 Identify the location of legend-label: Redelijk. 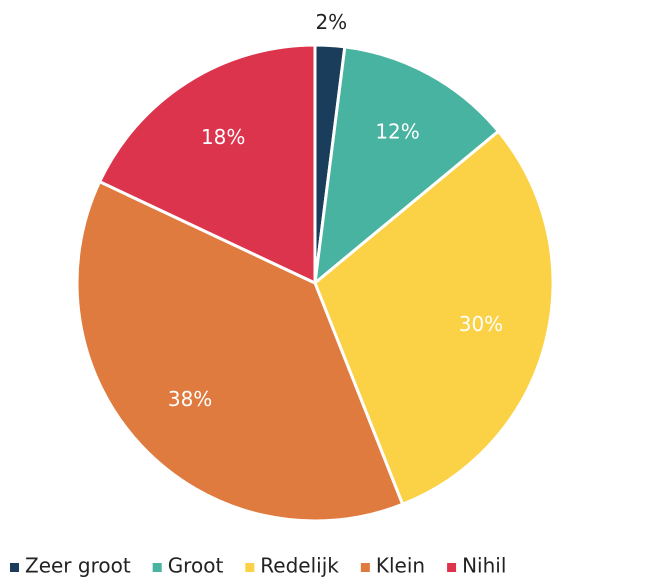
(299, 566).